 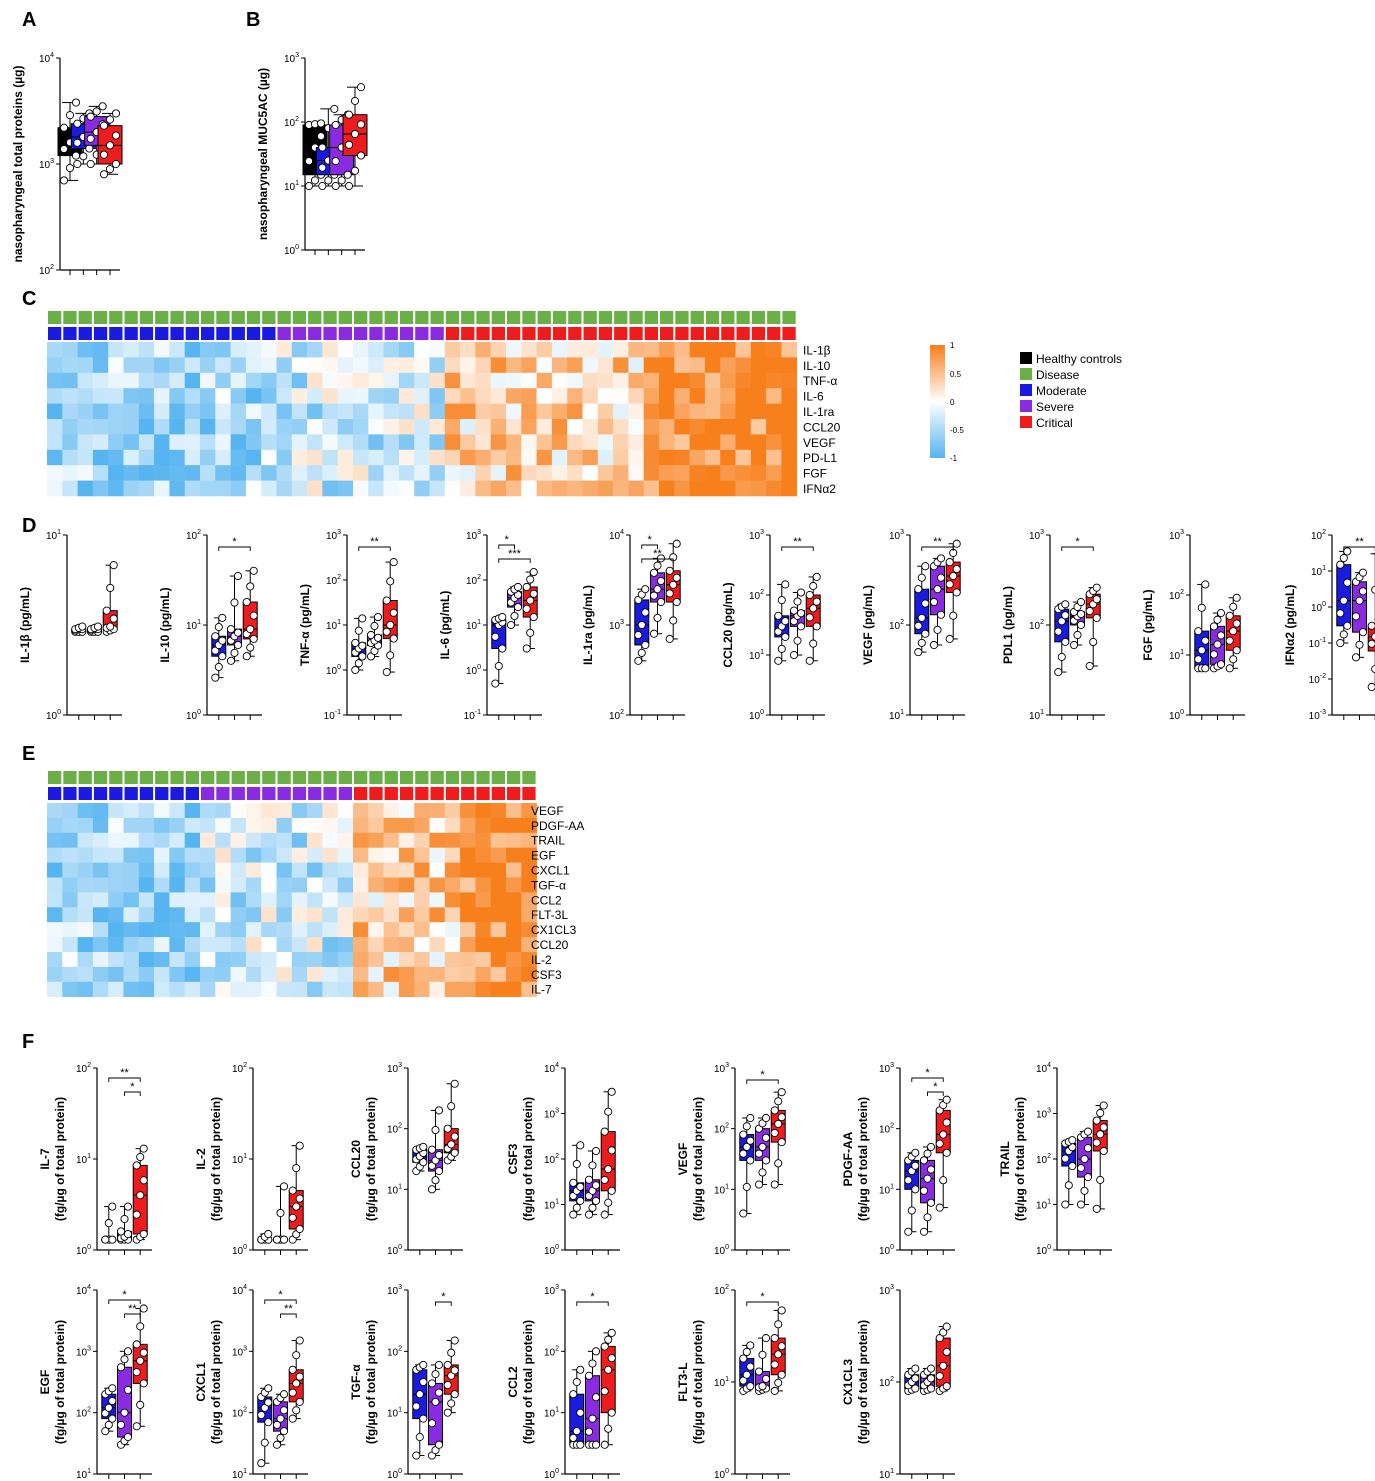 What do you see at coordinates (957, 430) in the screenshot?
I see `colorbar-tick: -0.5` at bounding box center [957, 430].